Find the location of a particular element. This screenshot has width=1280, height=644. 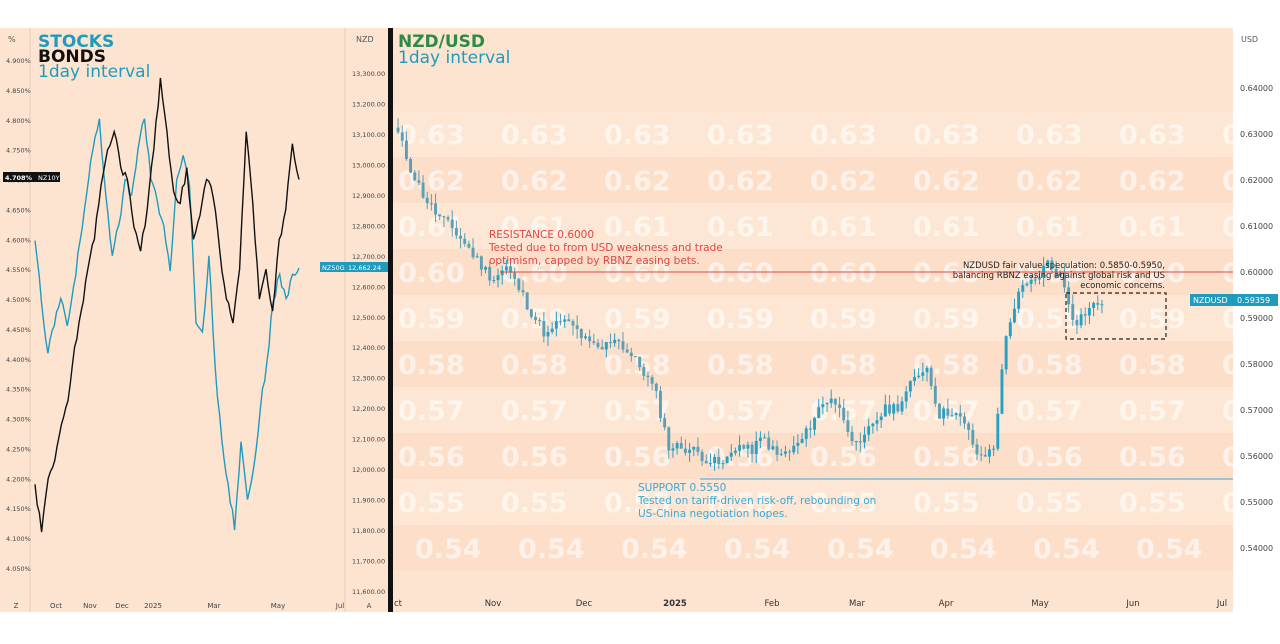

fair-value-box is located at coordinates (1116, 316).